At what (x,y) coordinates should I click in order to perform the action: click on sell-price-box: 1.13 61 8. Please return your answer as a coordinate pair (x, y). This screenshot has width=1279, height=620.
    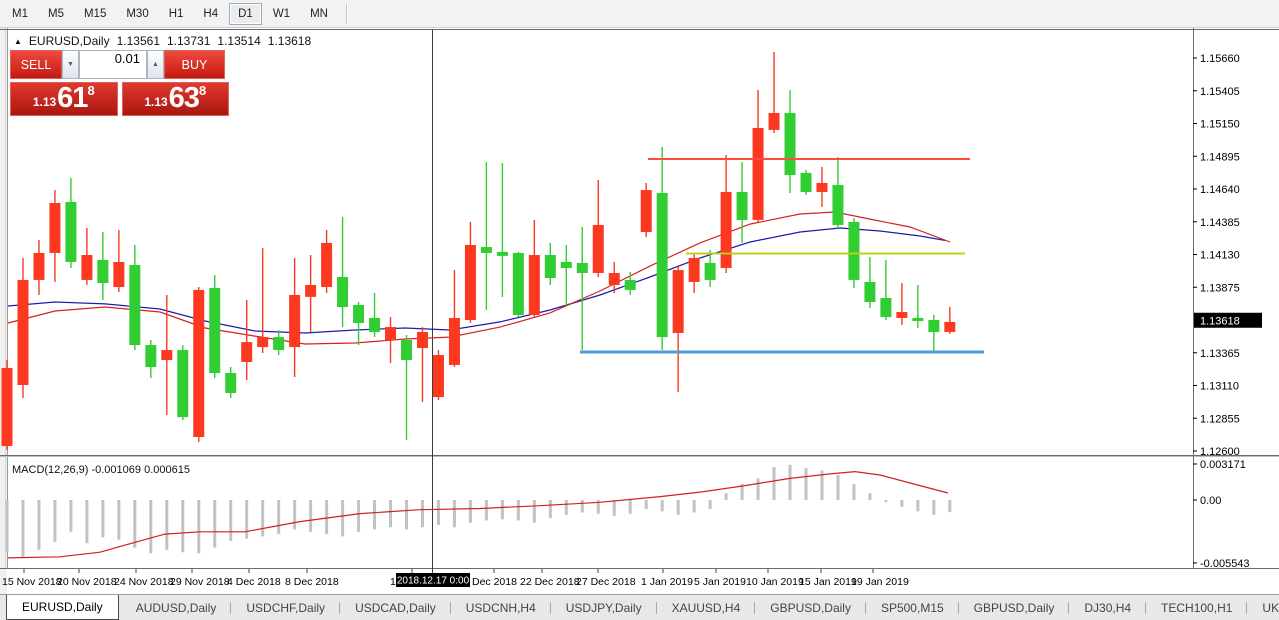
    Looking at the image, I should click on (64, 99).